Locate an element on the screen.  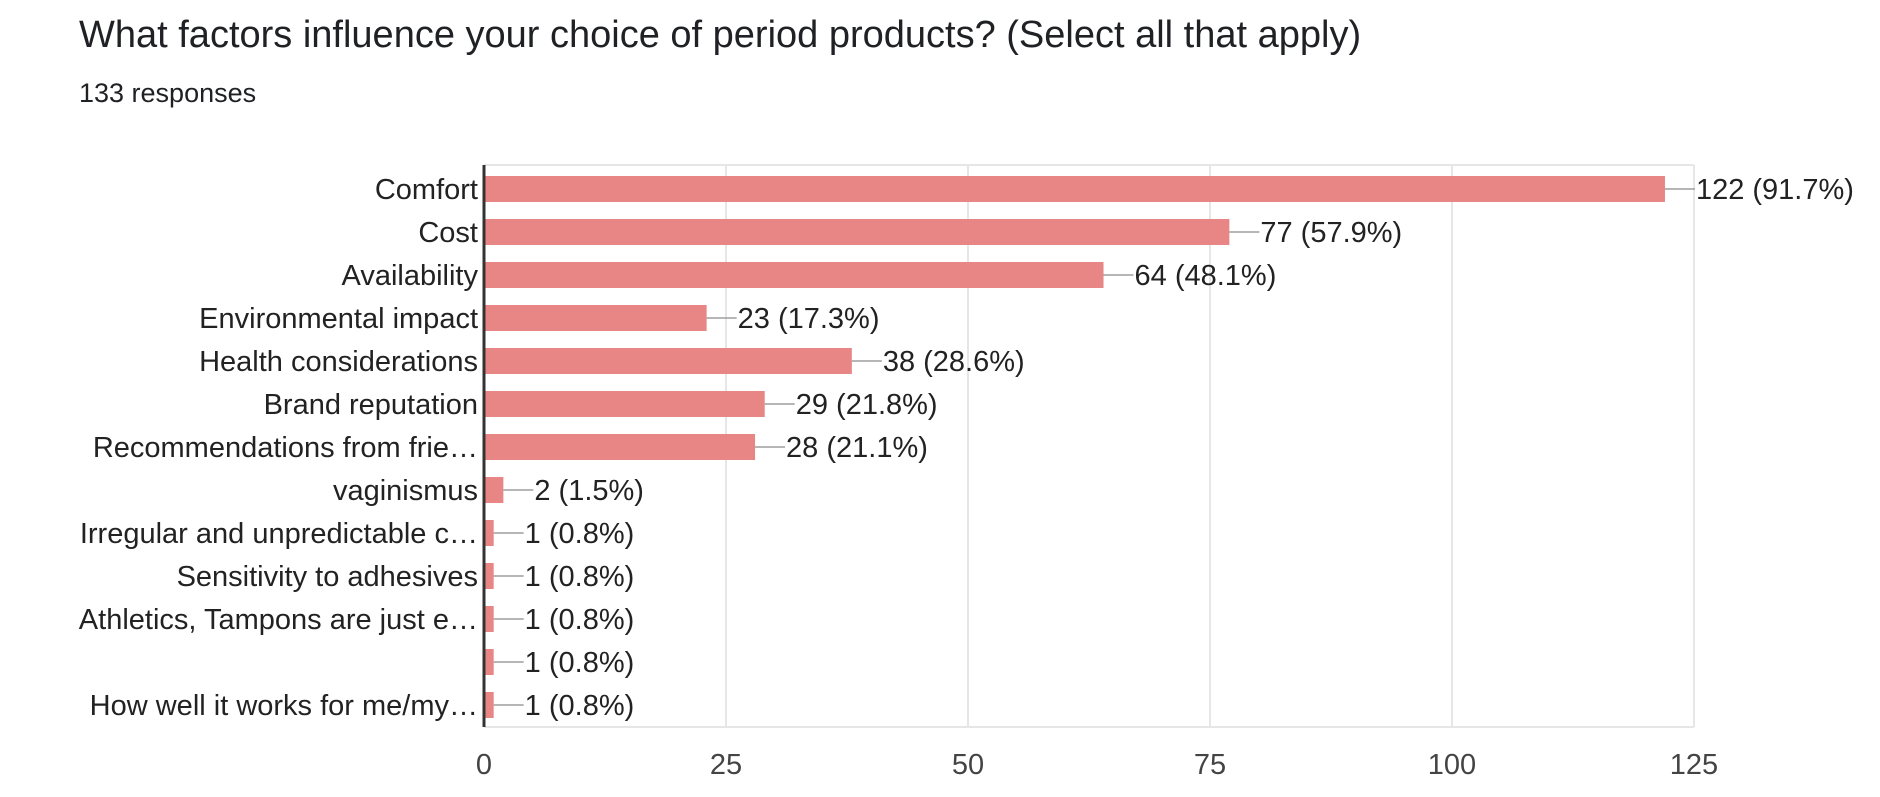
category-label: Cost is located at coordinates (448, 233).